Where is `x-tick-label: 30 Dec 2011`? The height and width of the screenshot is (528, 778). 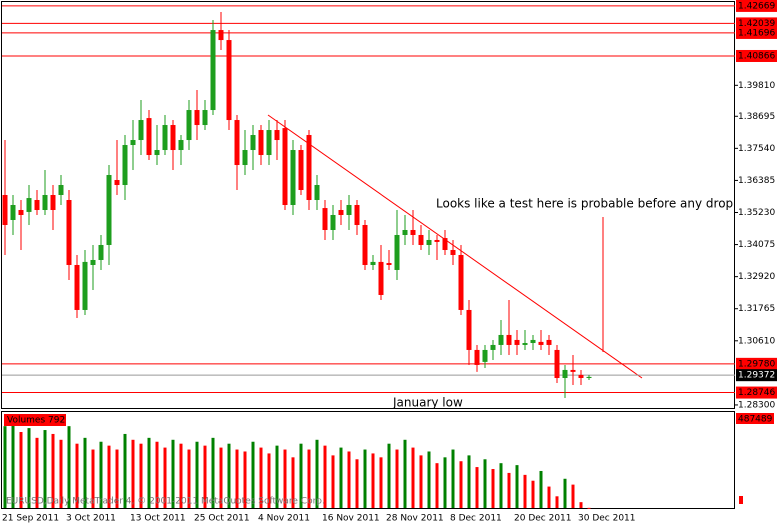 x-tick-label: 30 Dec 2011 is located at coordinates (607, 519).